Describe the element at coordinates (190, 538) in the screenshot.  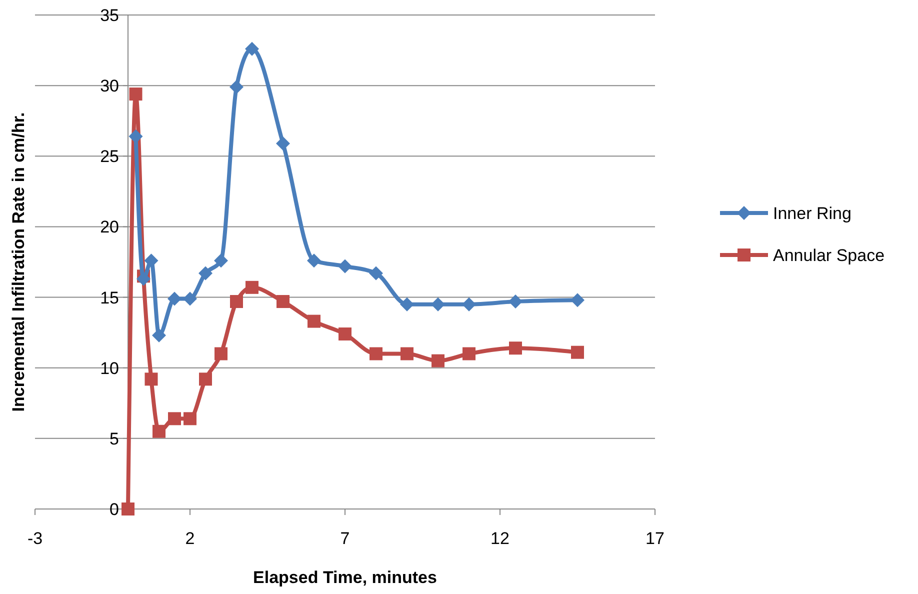
I see `x-tick-label: 2` at that location.